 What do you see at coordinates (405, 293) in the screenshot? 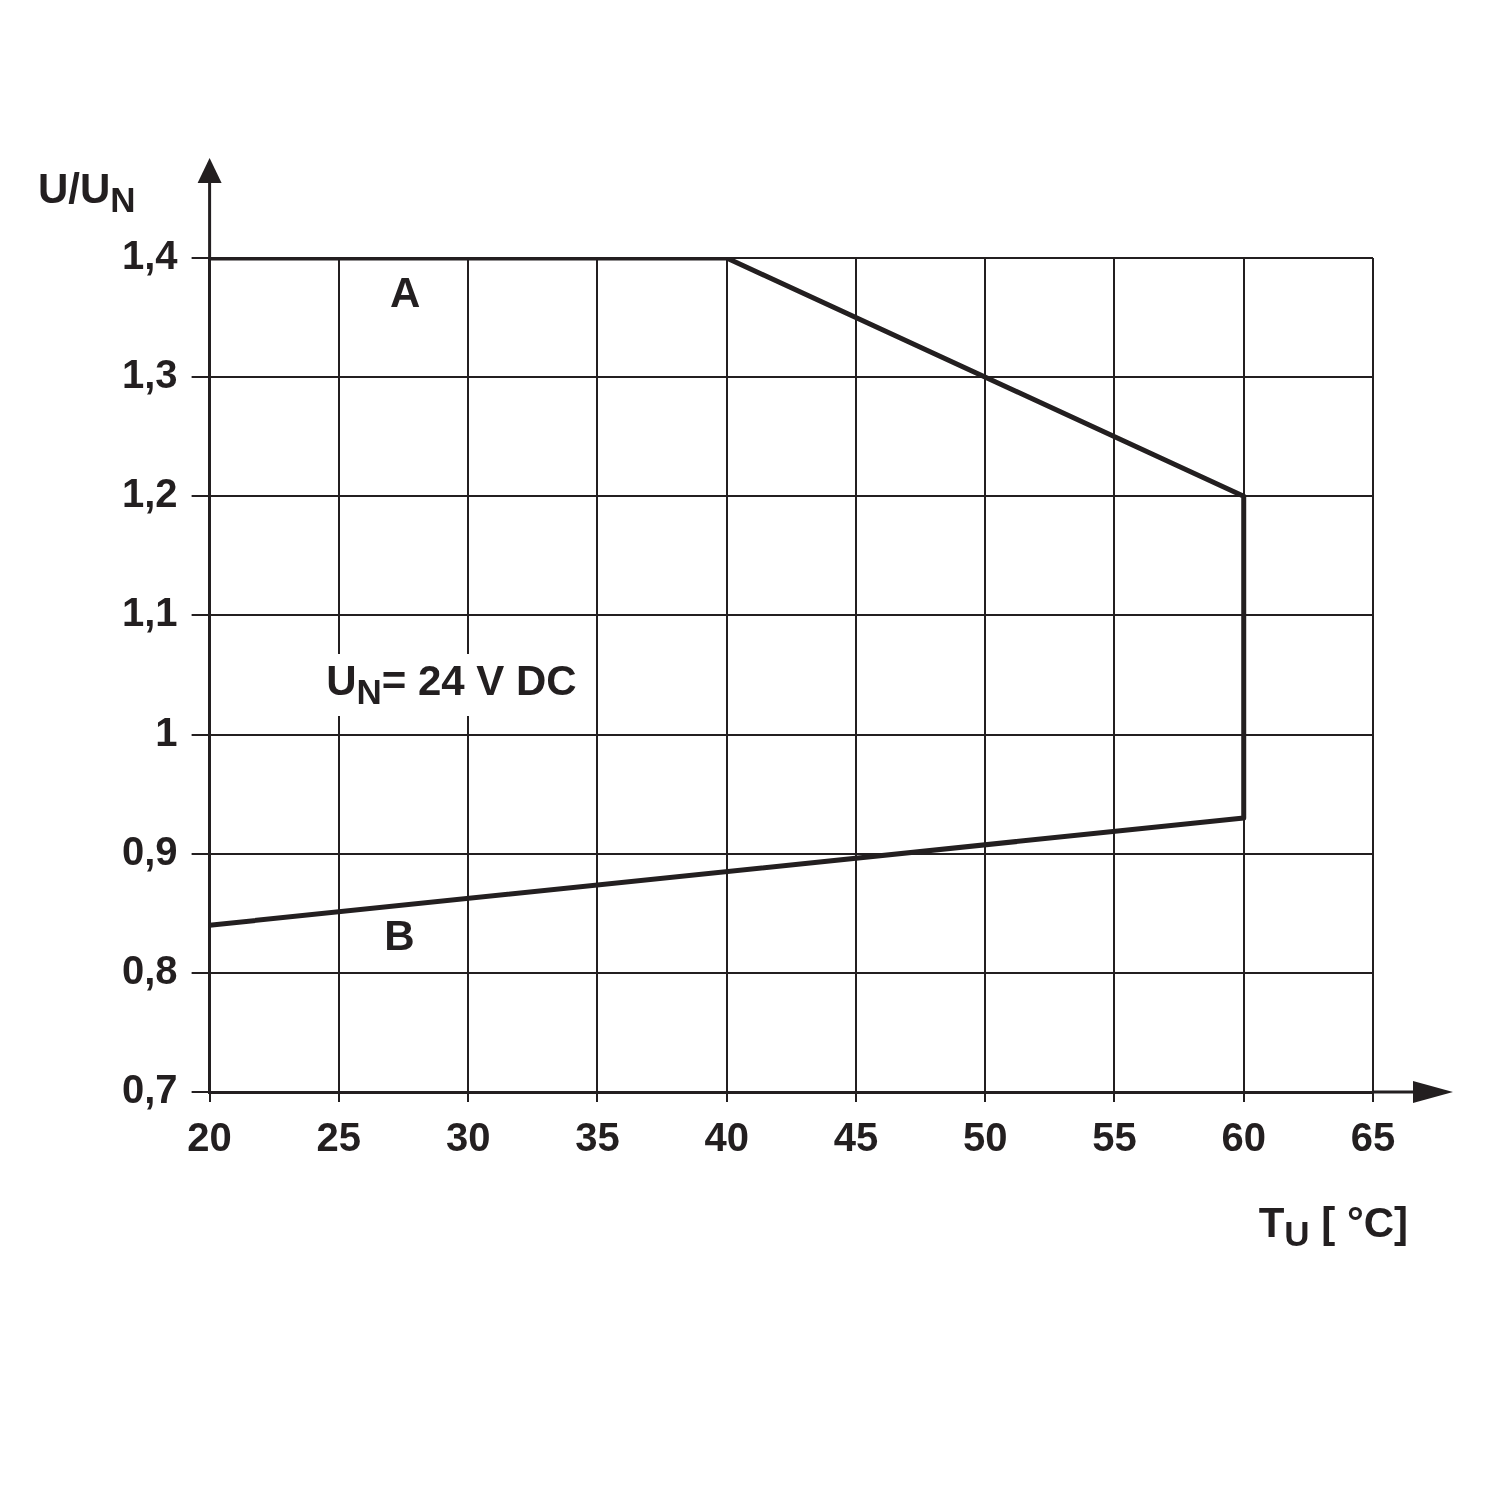
I see `annotation: A` at bounding box center [405, 293].